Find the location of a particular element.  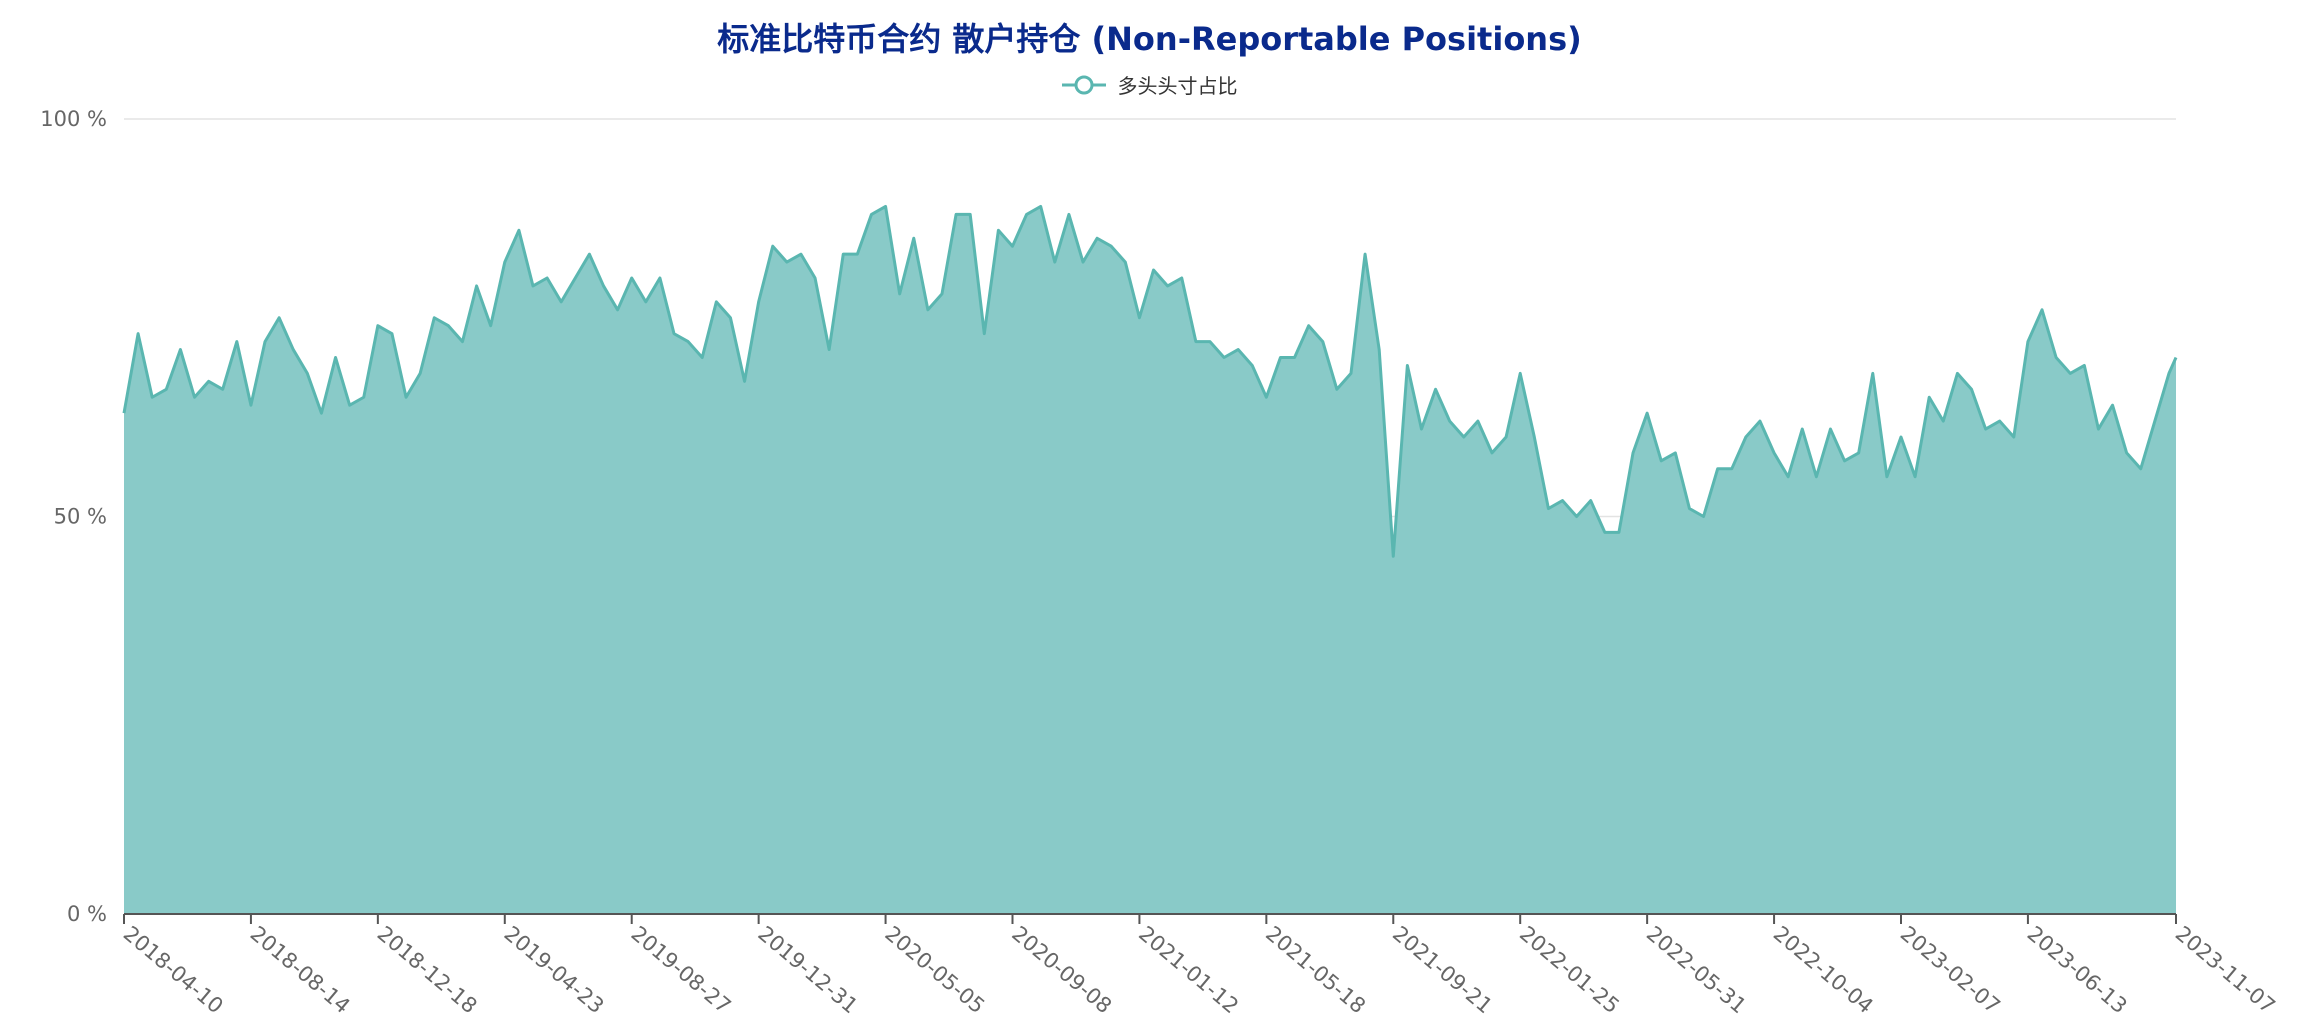

chart-title: 标准比特币合约 散户持仓 (Non-Reportable Positions) is located at coordinates (1149, 39).